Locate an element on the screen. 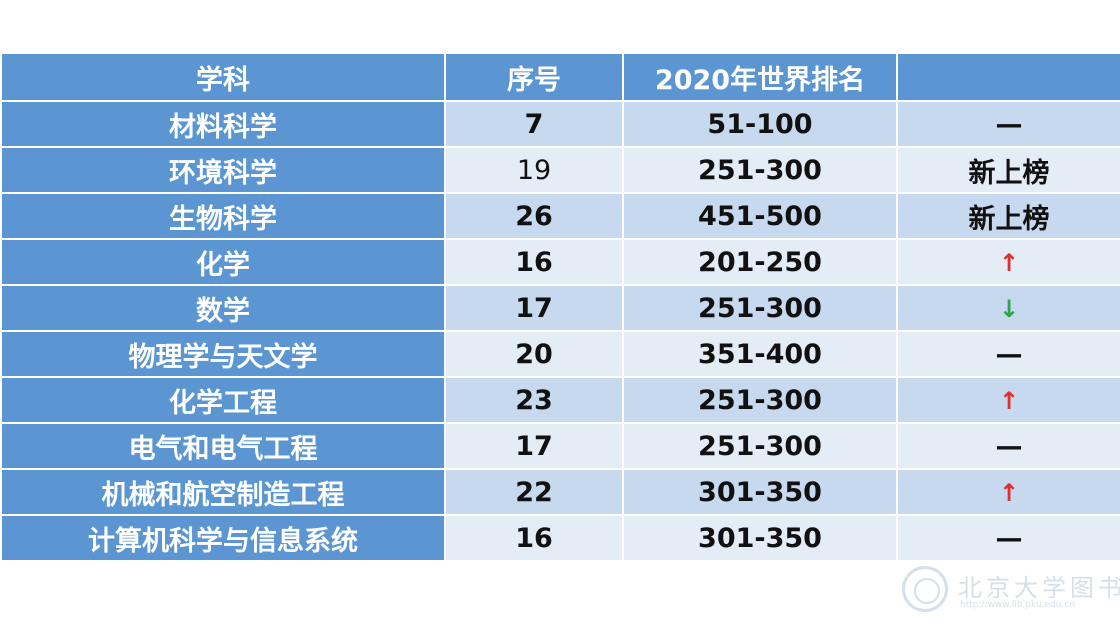 Image resolution: width=1120 pixels, height=630 pixels. header-row: 学科 序号 2020年世界排名 is located at coordinates (560, 77).